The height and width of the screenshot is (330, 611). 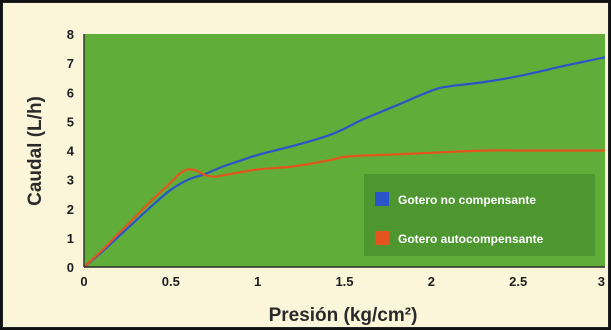 I want to click on legend-box, so click(x=479, y=215).